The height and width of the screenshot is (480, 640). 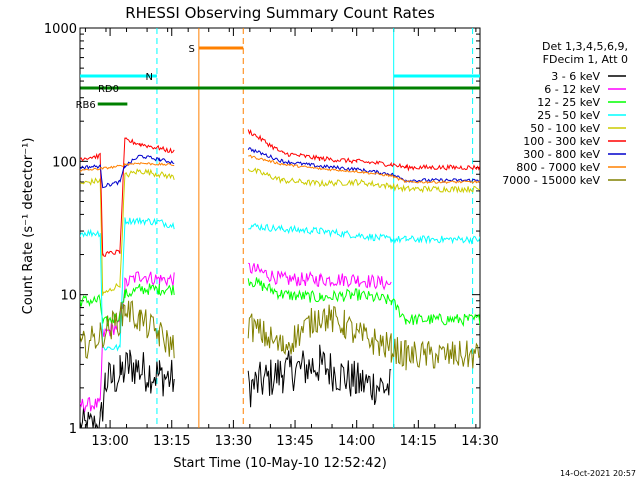 I want to click on flag-label: RD0, so click(x=108, y=89).